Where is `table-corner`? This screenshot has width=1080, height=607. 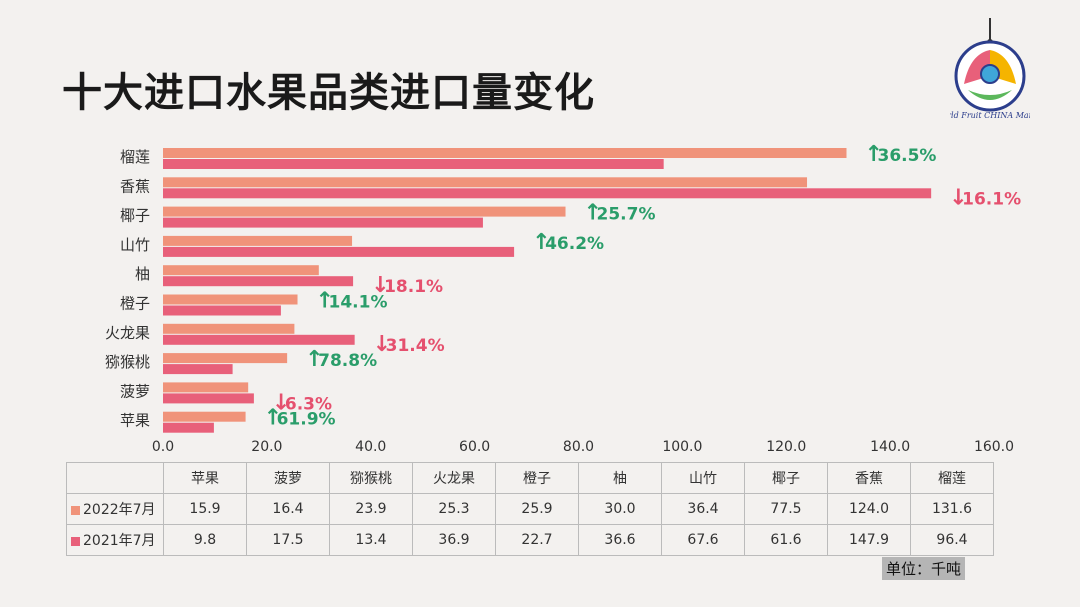 table-corner is located at coordinates (115, 478).